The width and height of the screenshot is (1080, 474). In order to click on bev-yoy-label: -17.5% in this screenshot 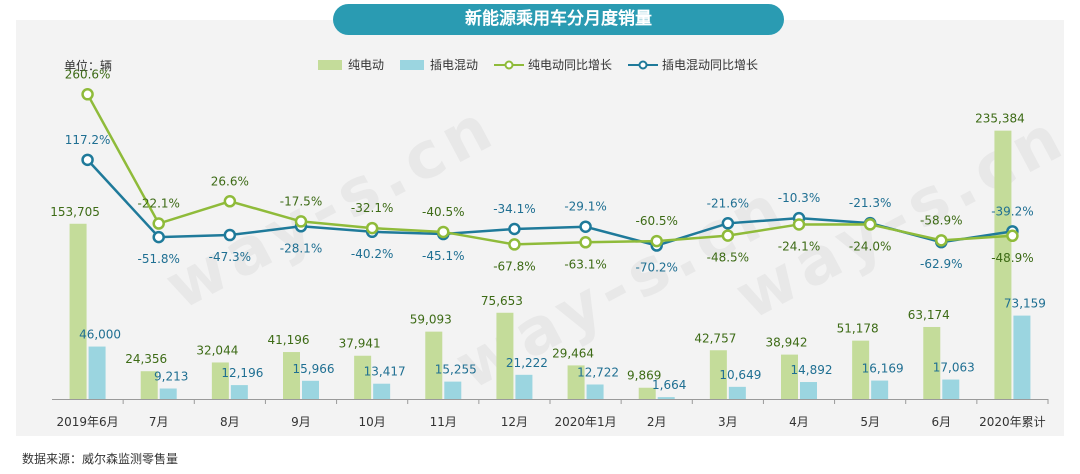, I will do `click(301, 201)`.